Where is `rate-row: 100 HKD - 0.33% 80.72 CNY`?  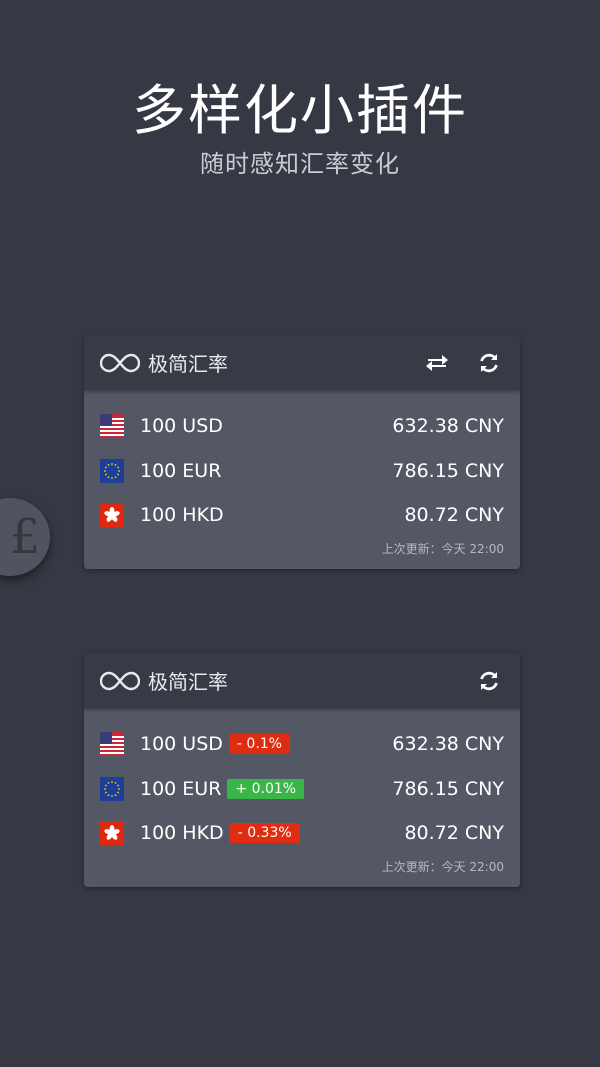 rate-row: 100 HKD - 0.33% 80.72 CNY is located at coordinates (302, 833).